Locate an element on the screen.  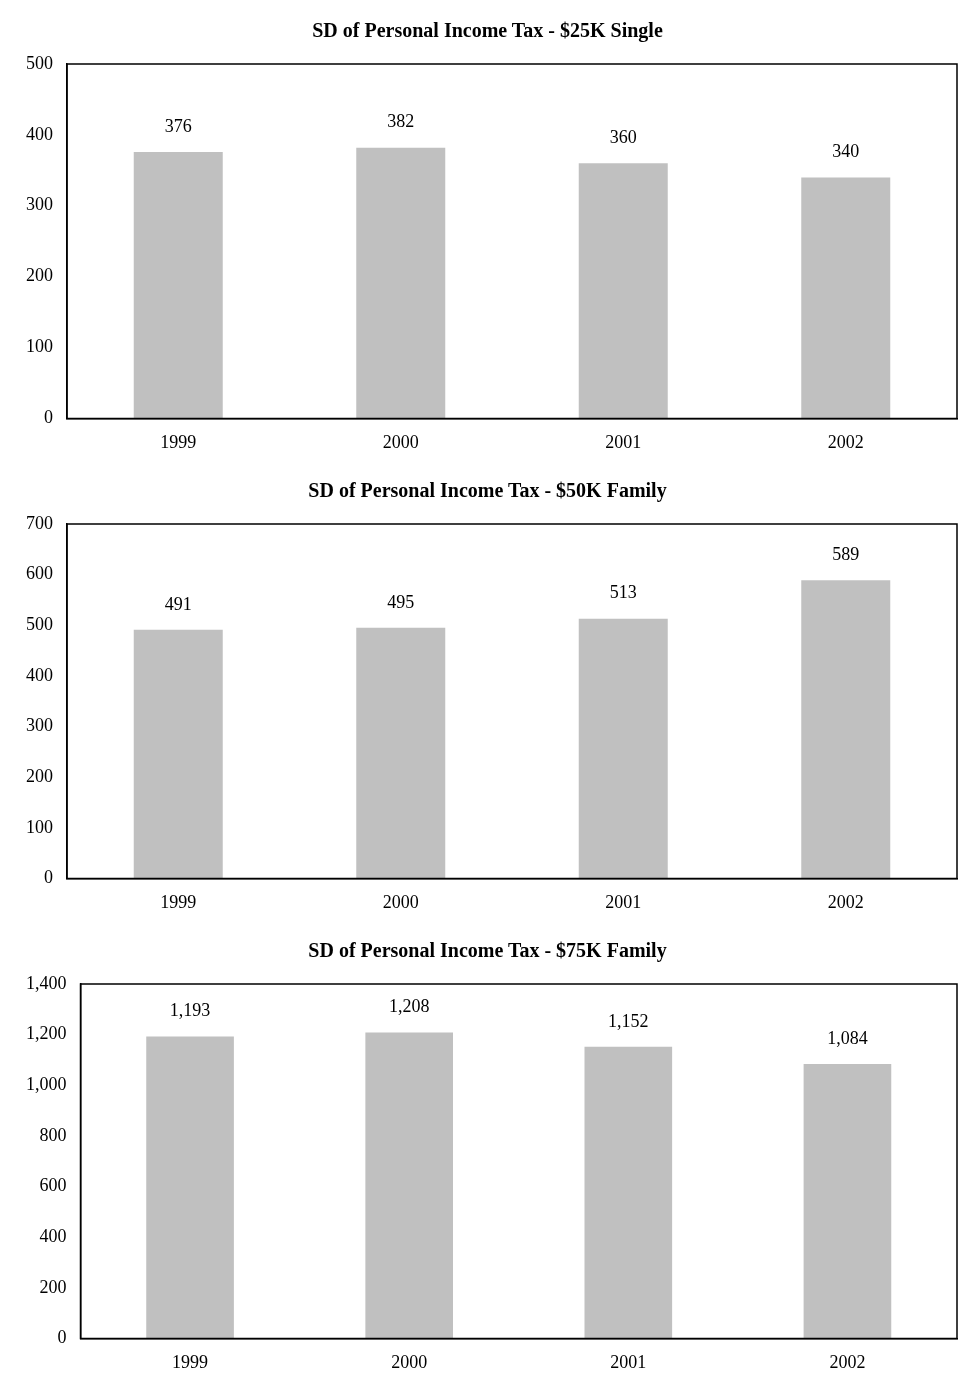
data-label: 513 is located at coordinates (623, 592).